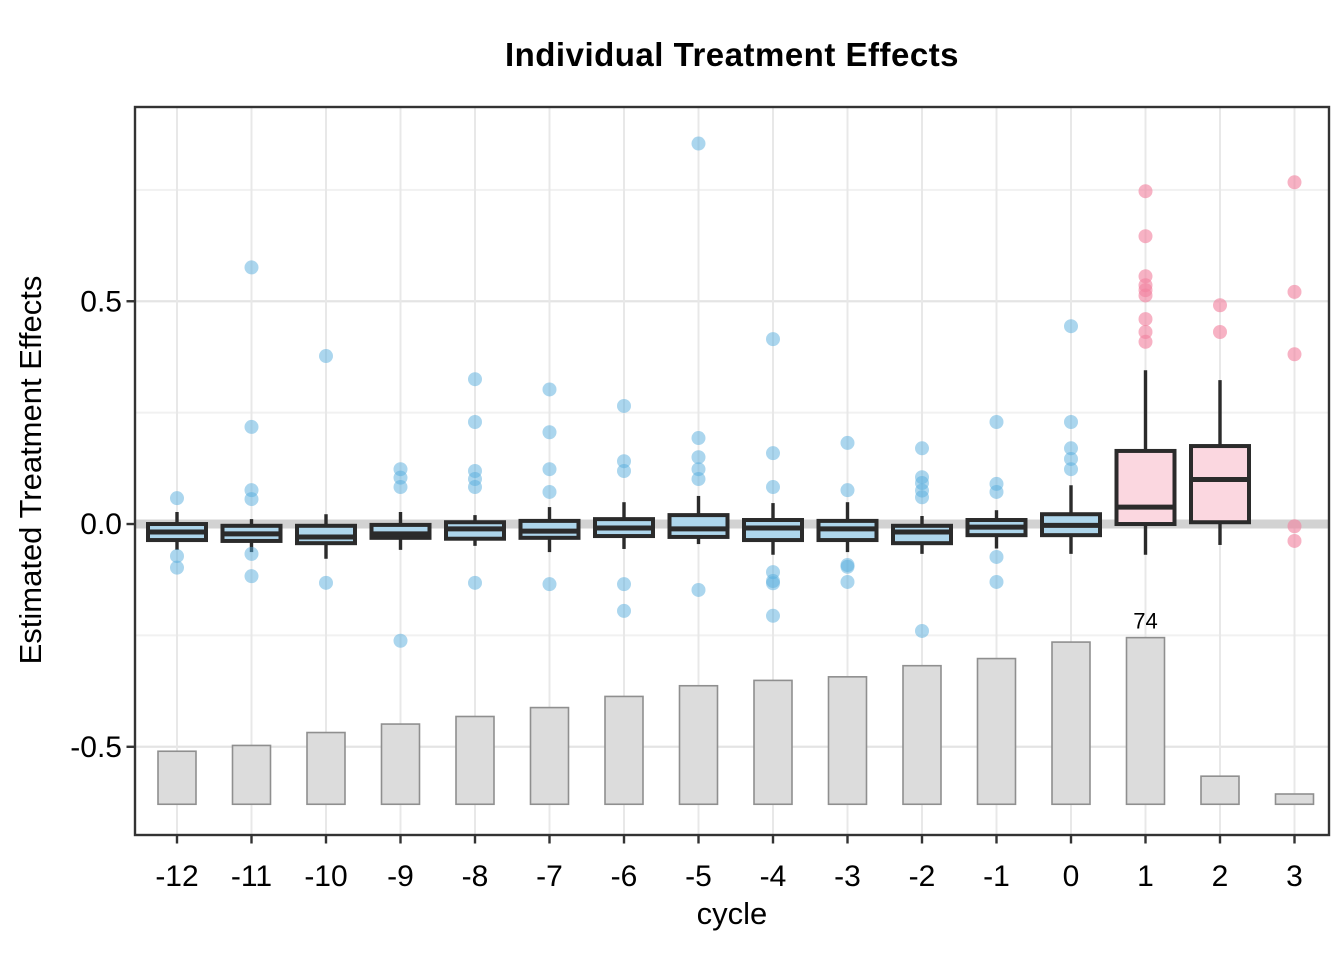 The width and height of the screenshot is (1344, 960). What do you see at coordinates (732, 913) in the screenshot?
I see `x-axis-title: cycle` at bounding box center [732, 913].